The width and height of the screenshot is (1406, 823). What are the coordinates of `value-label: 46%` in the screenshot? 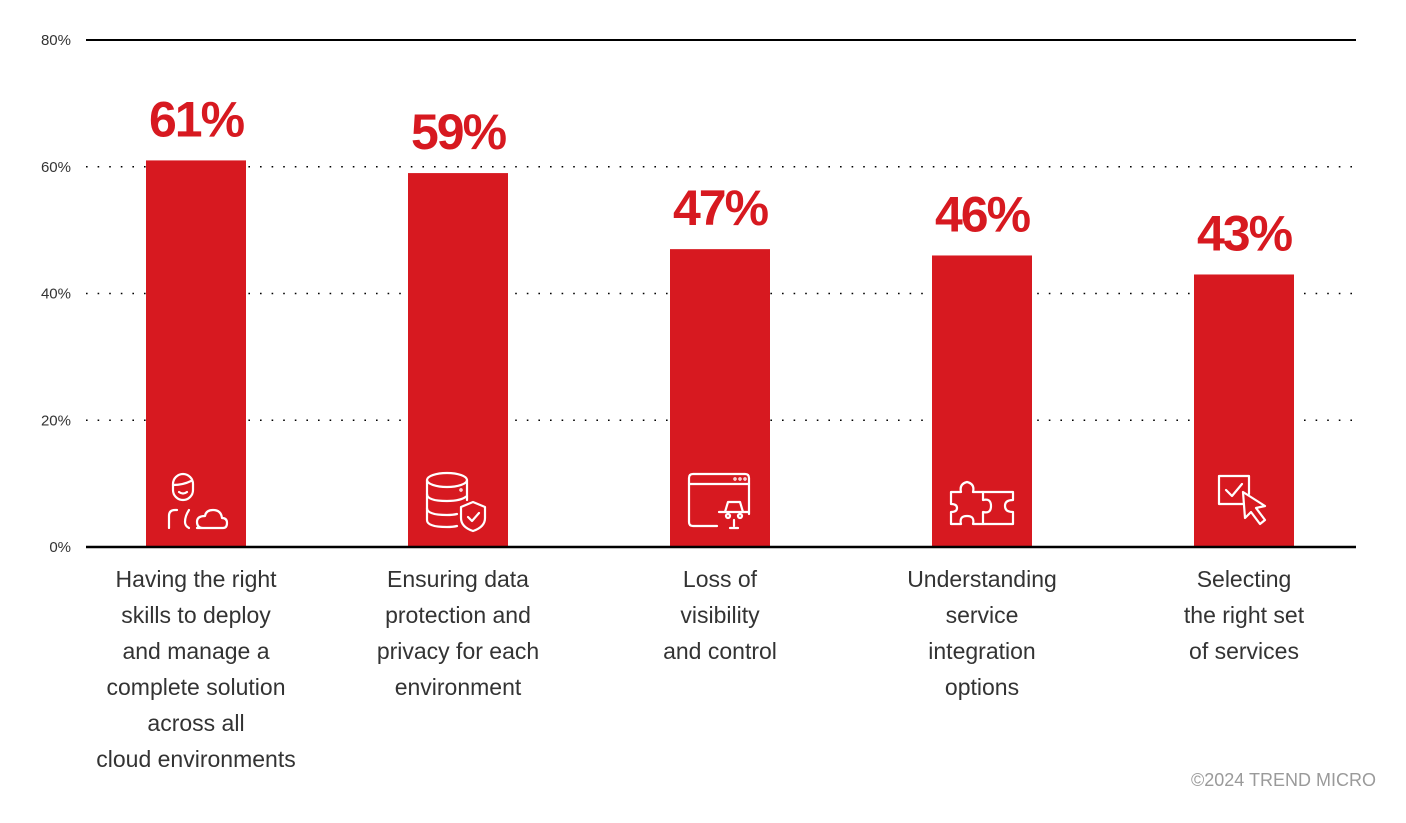 It's located at (983, 214).